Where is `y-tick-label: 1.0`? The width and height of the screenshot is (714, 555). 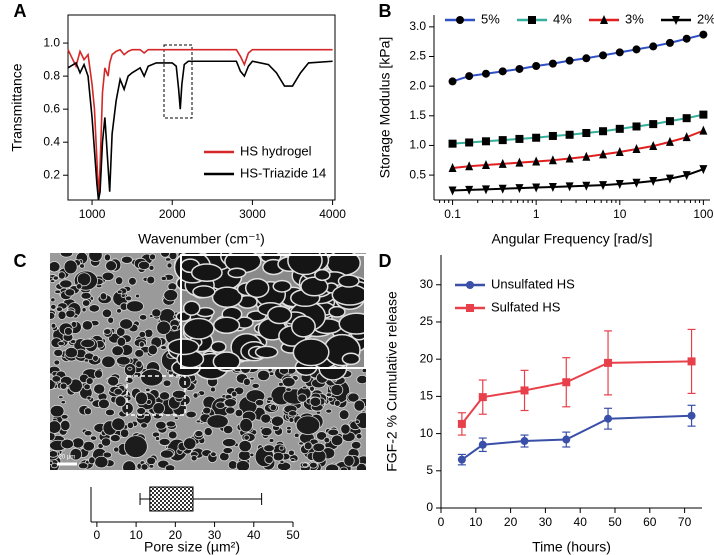 y-tick-label: 1.0 is located at coordinates (417, 145).